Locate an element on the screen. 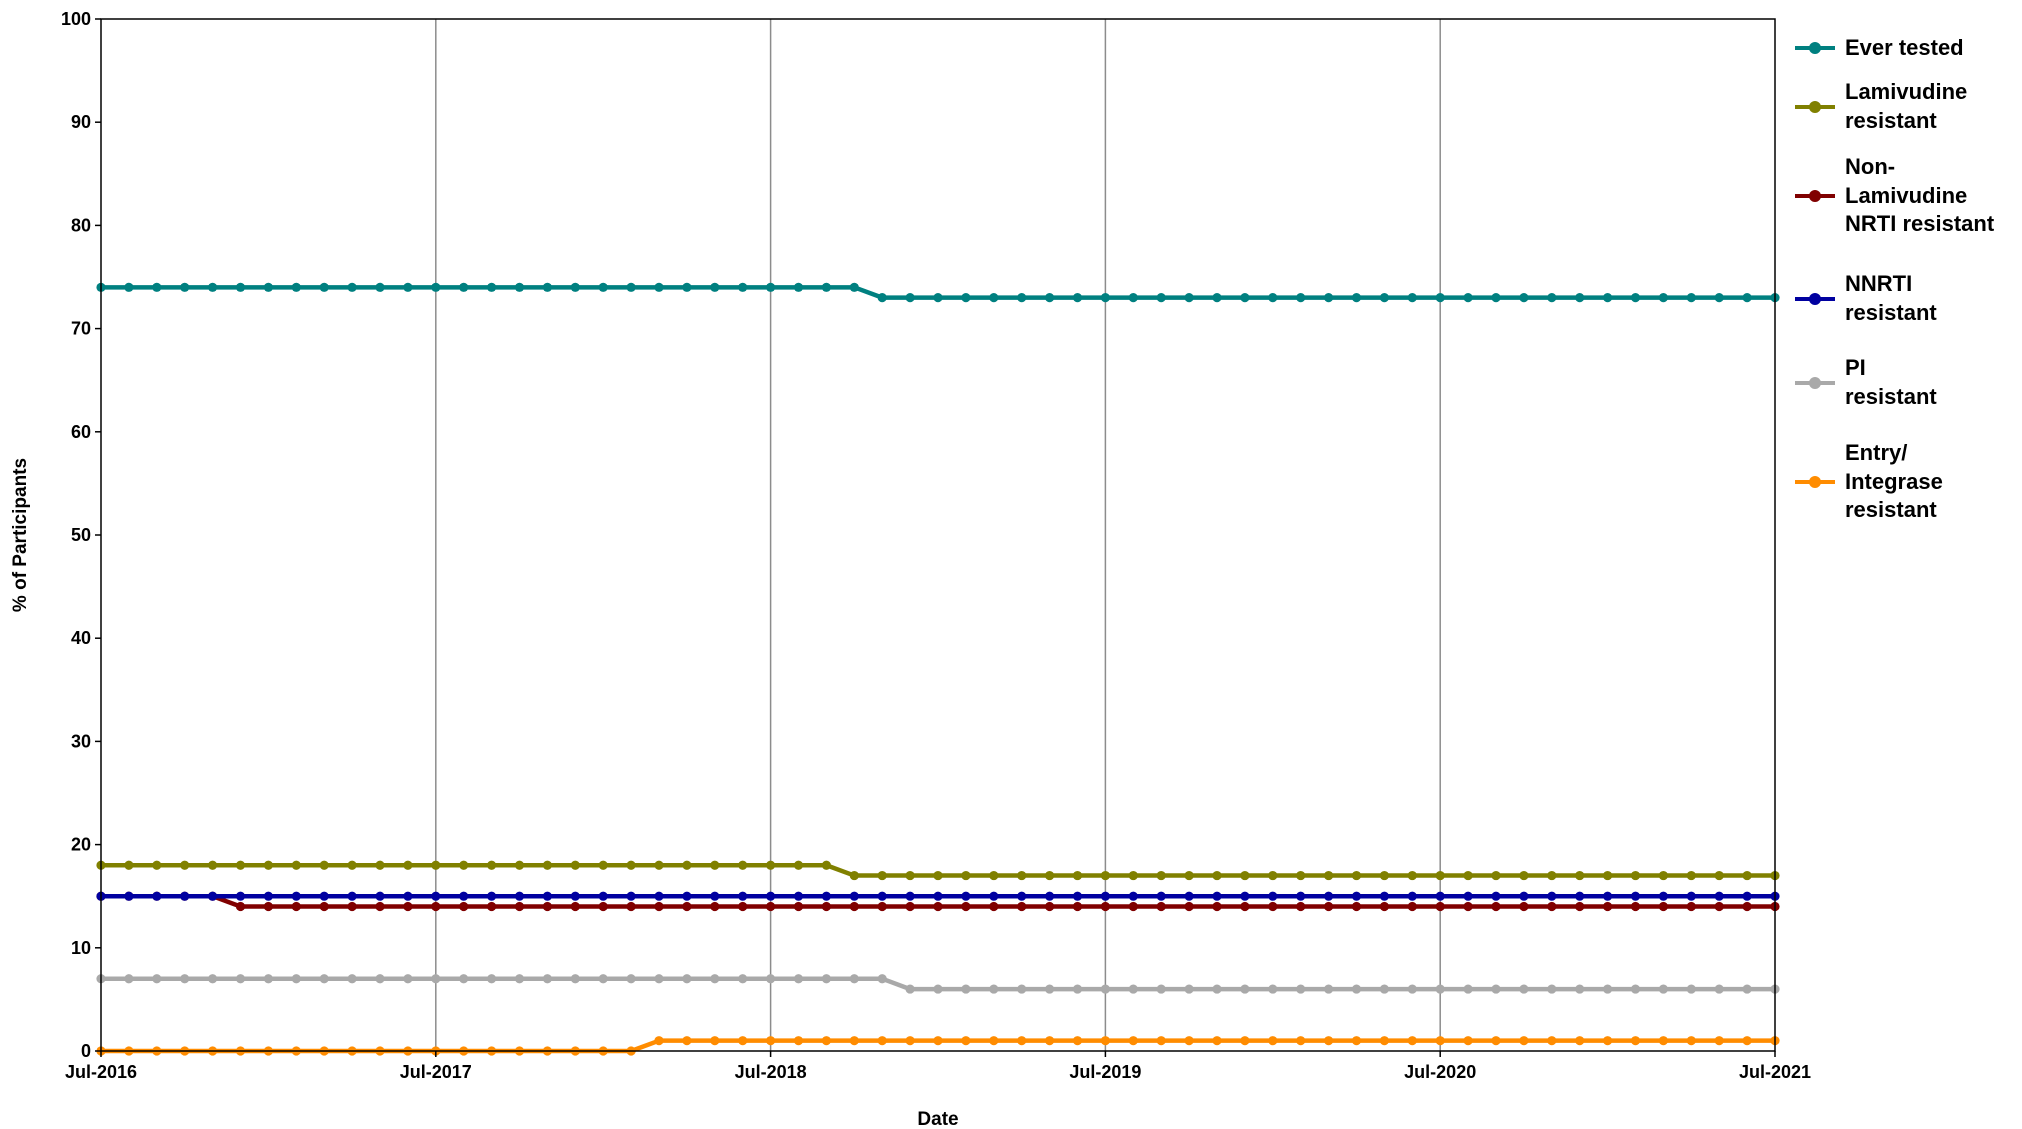 This screenshot has width=2022, height=1129. y-tick-label: 30 is located at coordinates (81, 741).